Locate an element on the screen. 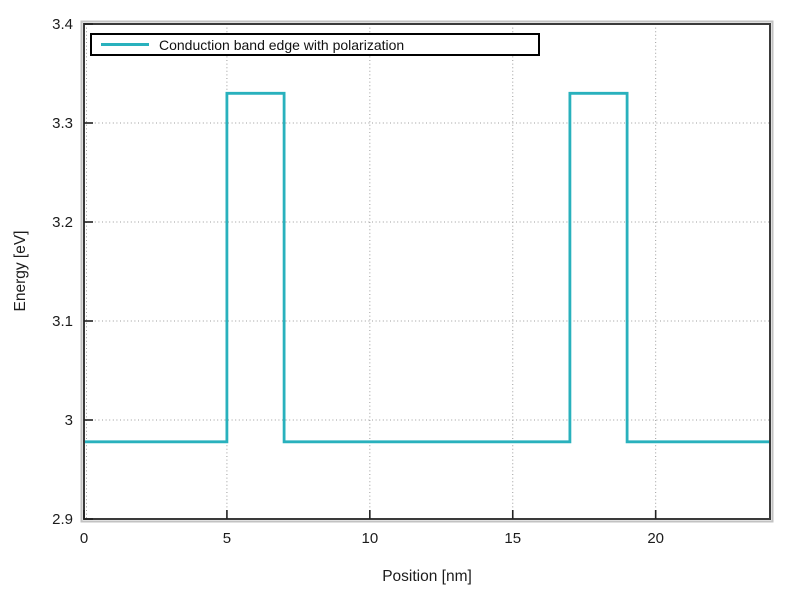 The height and width of the screenshot is (600, 800). x-tick-label: 20 is located at coordinates (655, 538).